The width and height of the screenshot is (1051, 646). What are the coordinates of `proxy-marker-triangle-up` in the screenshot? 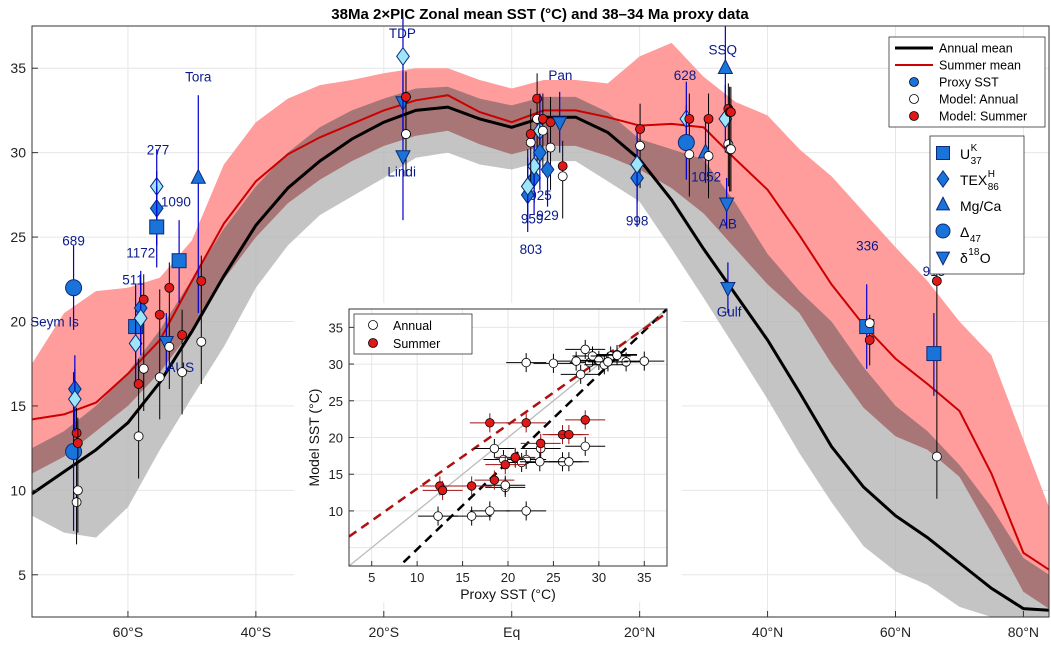 It's located at (198, 176).